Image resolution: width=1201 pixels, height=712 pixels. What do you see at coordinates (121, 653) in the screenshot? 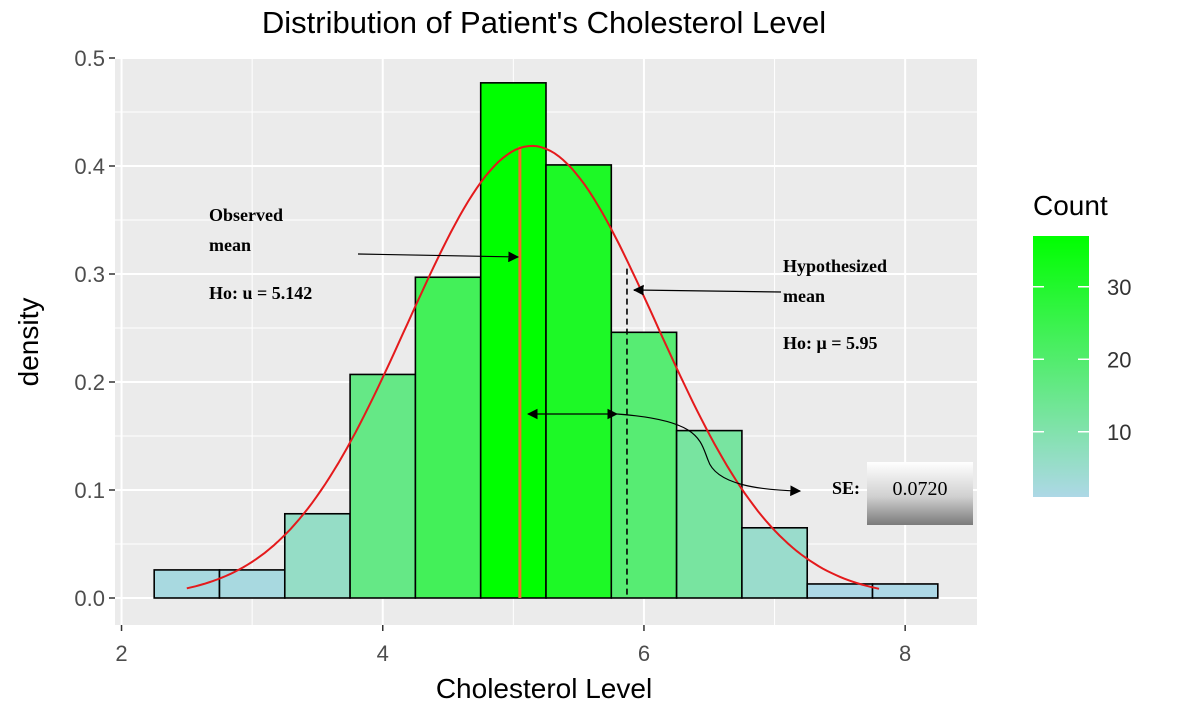
I see `x-tick-label: 2` at bounding box center [121, 653].